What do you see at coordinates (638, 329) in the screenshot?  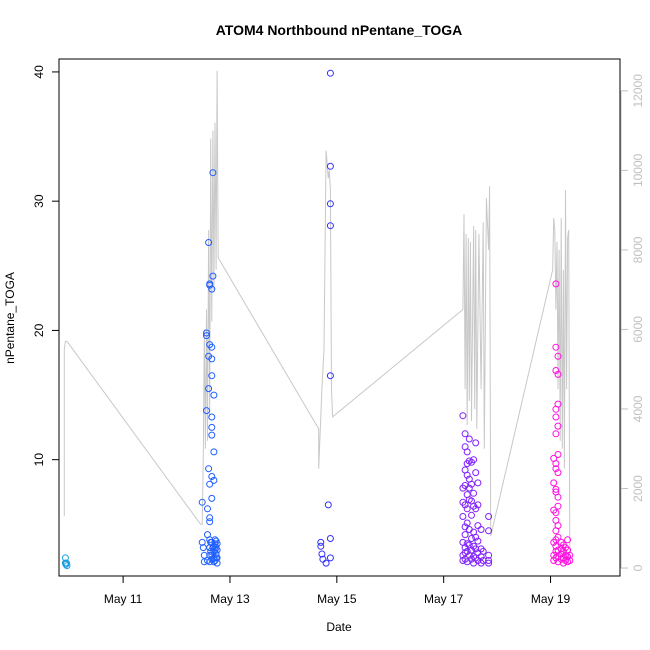 I see `y2-tick-label: 6000` at bounding box center [638, 329].